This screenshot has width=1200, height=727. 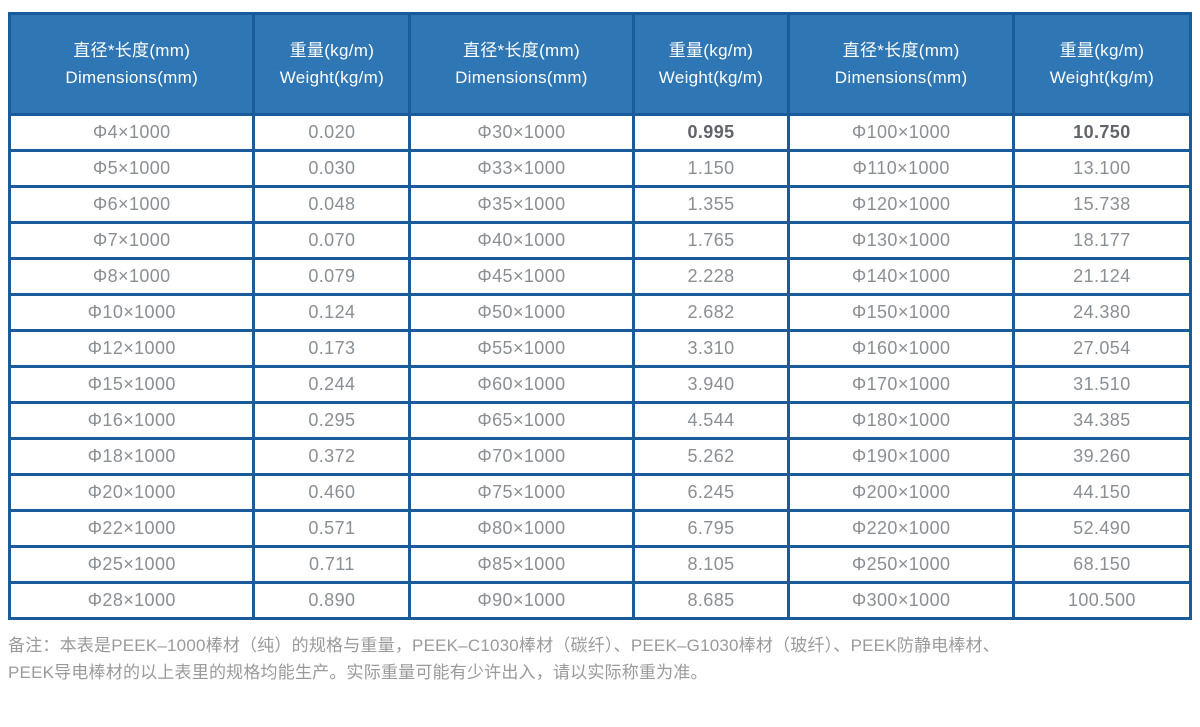 I want to click on dimension-cell: Φ85×1000, so click(x=521, y=564).